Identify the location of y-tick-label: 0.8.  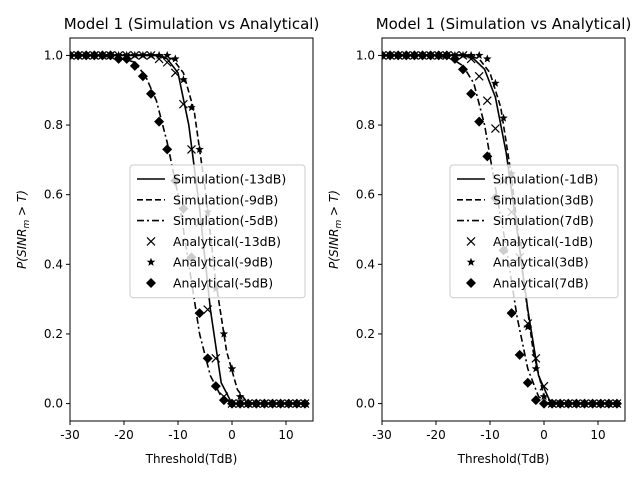
(365, 125).